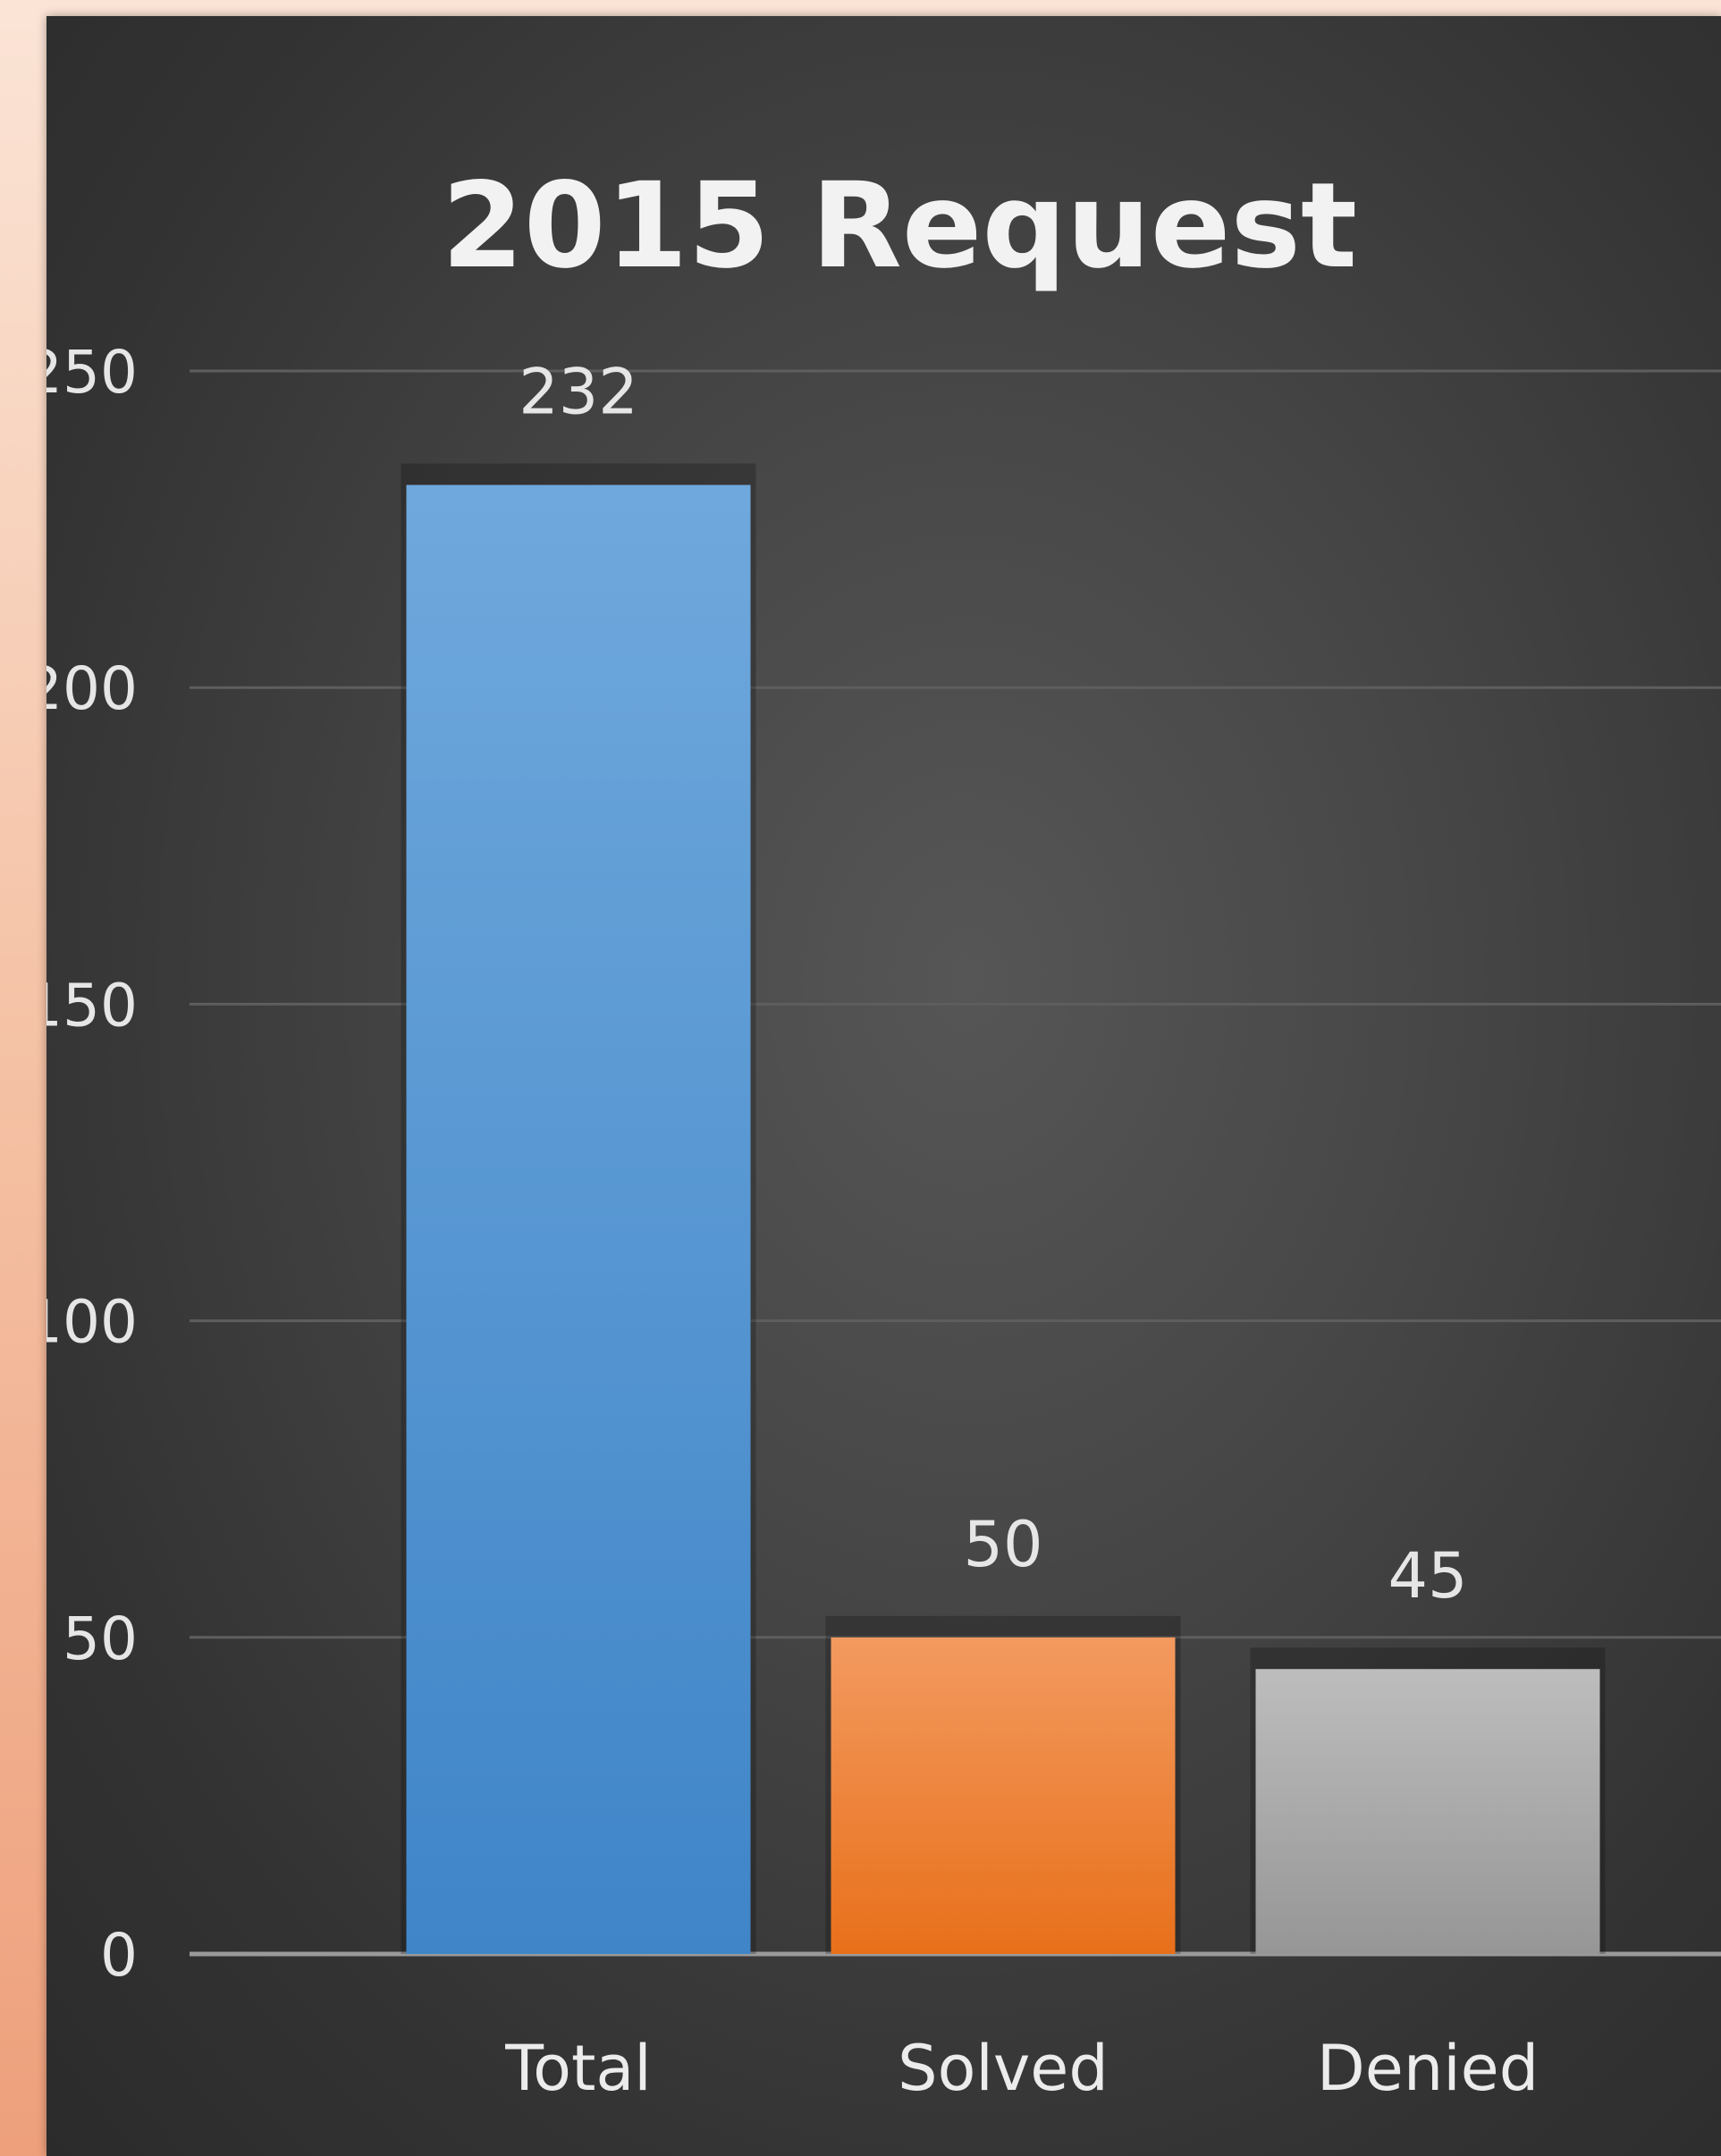 The height and width of the screenshot is (2156, 1721). Describe the element at coordinates (578, 1220) in the screenshot. I see `bar-total` at that location.